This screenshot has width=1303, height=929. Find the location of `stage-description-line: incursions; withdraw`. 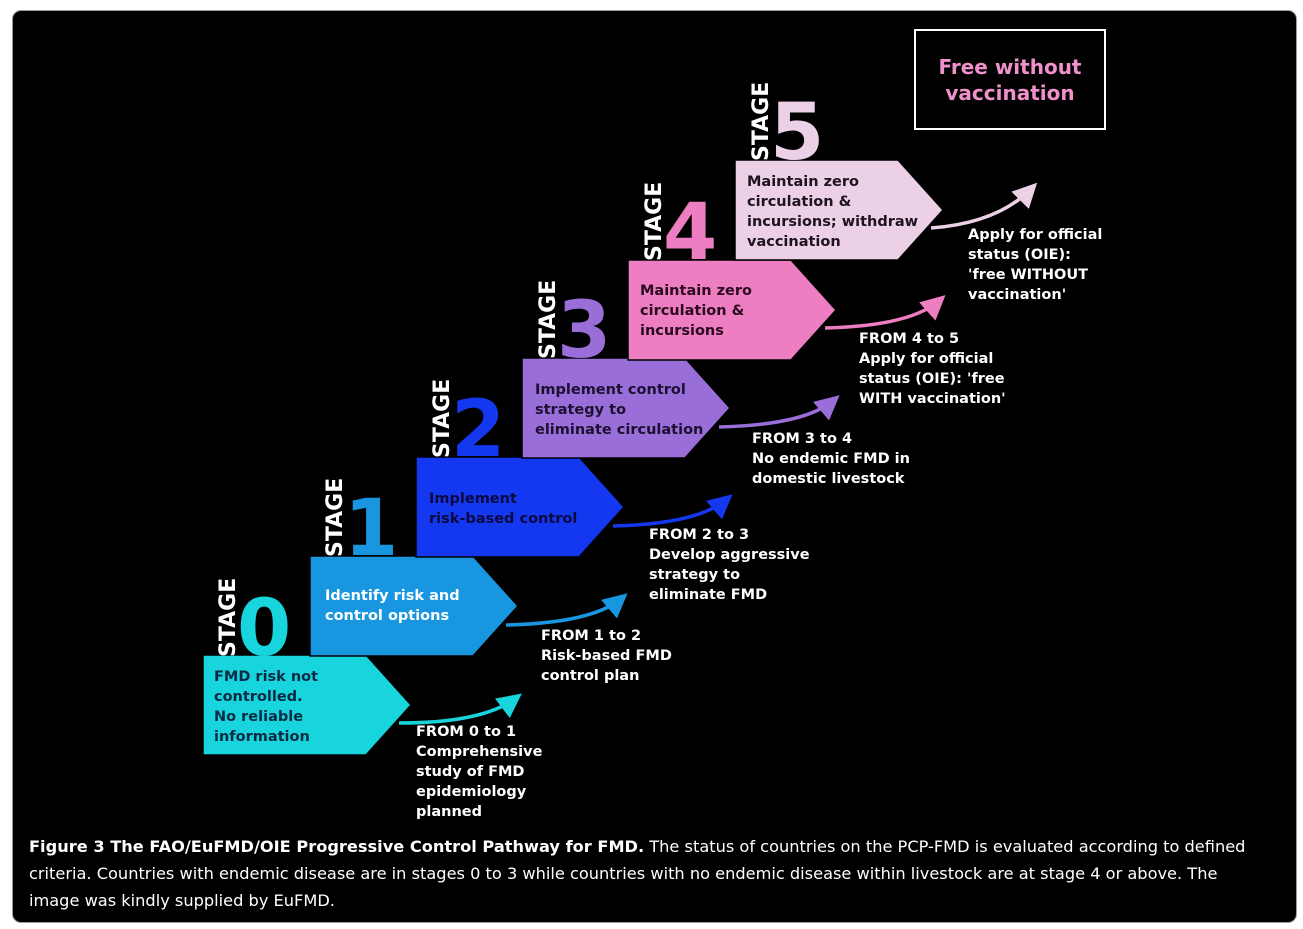

stage-description-line: incursions; withdraw is located at coordinates (832, 222).